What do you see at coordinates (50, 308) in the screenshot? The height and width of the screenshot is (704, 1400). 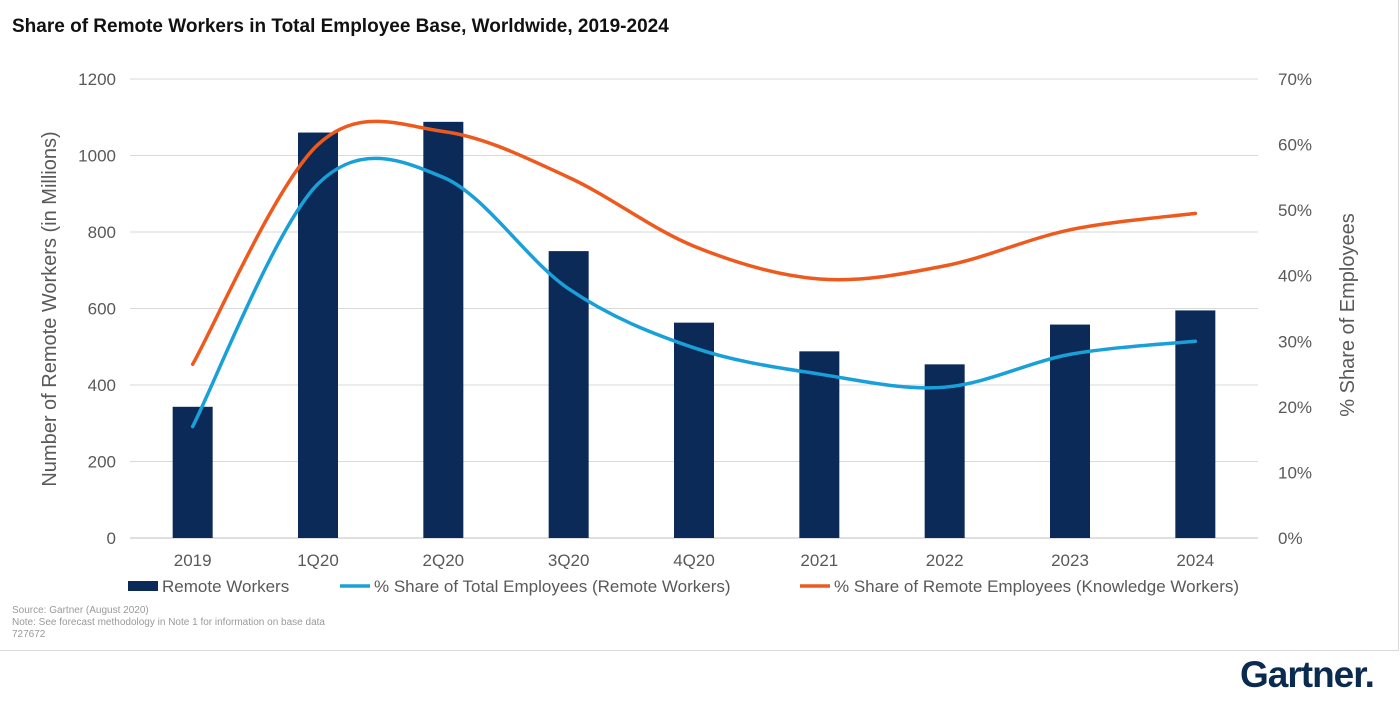 I see `y-axis-title: Number of Remote Workers (in Millions)` at bounding box center [50, 308].